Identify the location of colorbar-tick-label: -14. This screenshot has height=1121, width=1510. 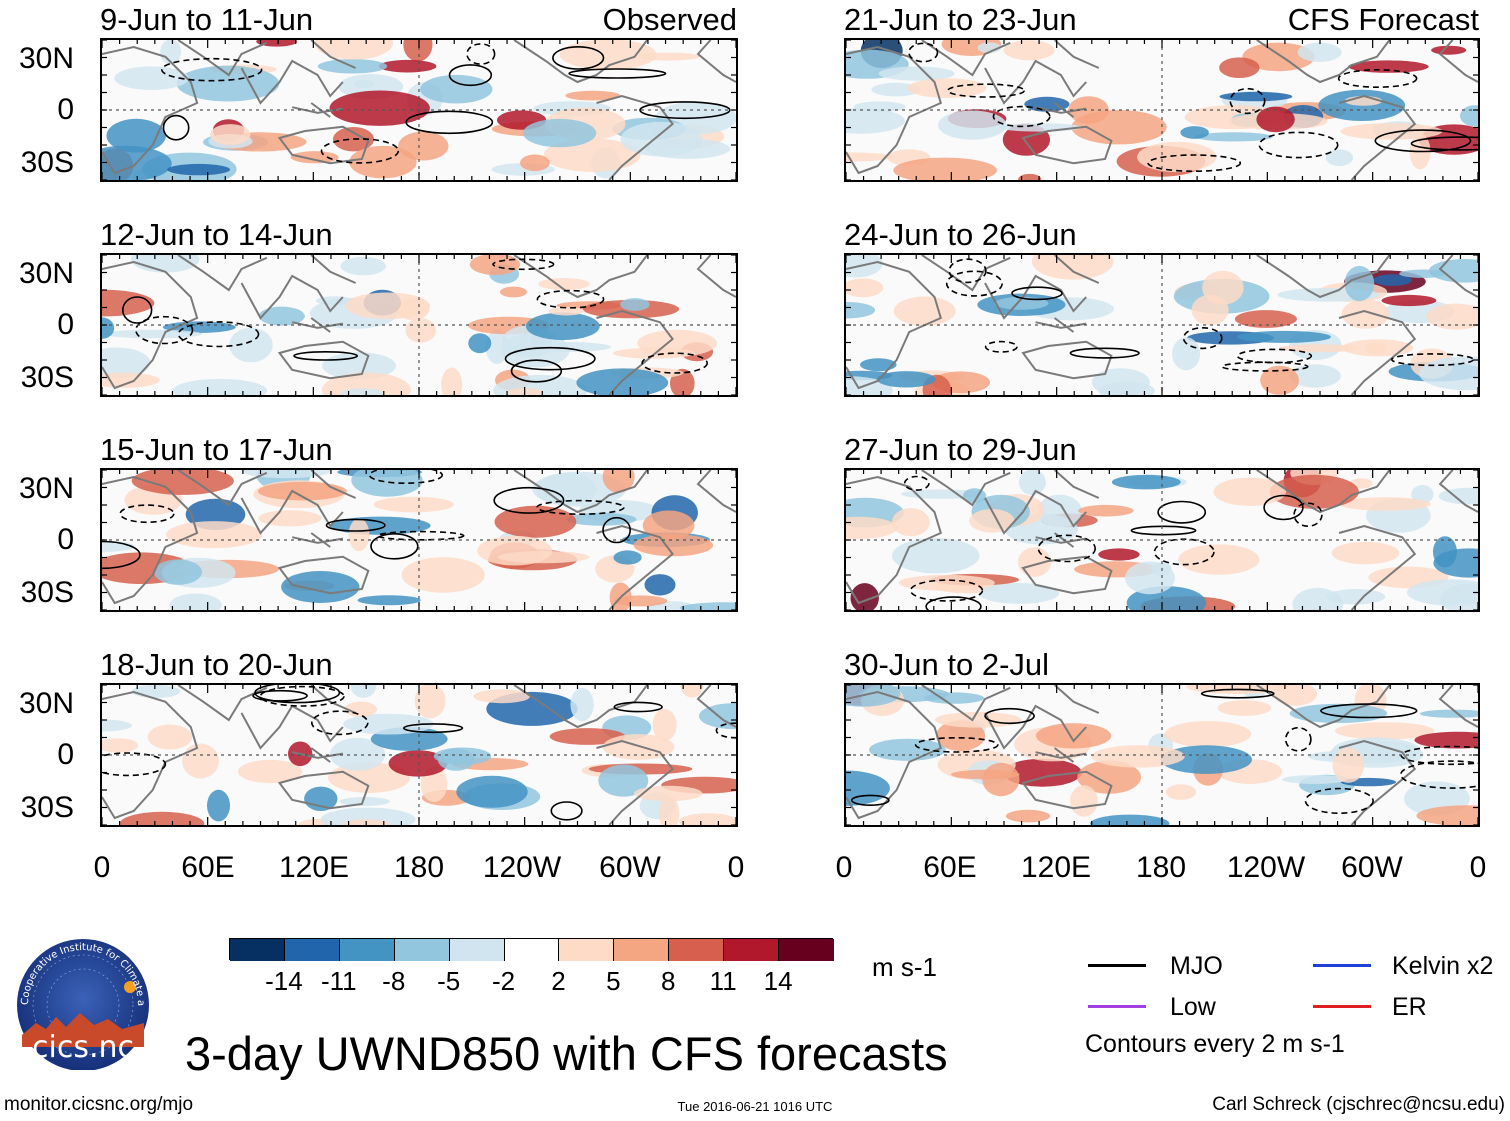
(284, 981).